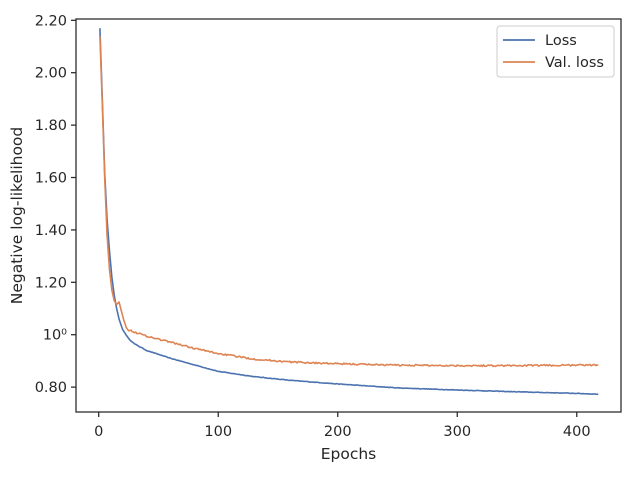  What do you see at coordinates (51, 179) in the screenshot?
I see `y-tick-label: 1.60` at bounding box center [51, 179].